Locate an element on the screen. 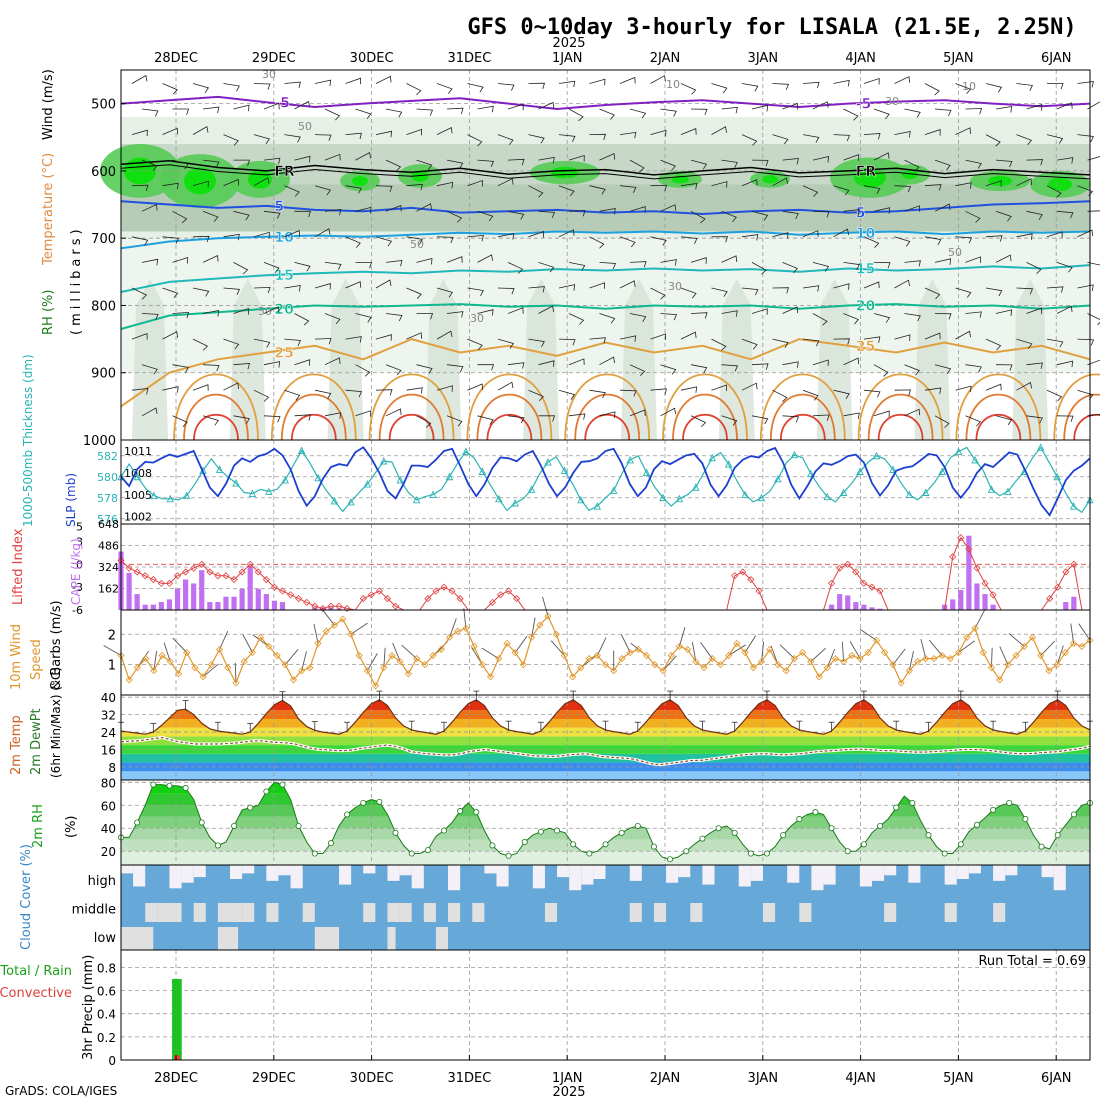 Image resolution: width=1100 pixels, height=1100 pixels. bottom-date-label: 3JAN is located at coordinates (763, 1078).